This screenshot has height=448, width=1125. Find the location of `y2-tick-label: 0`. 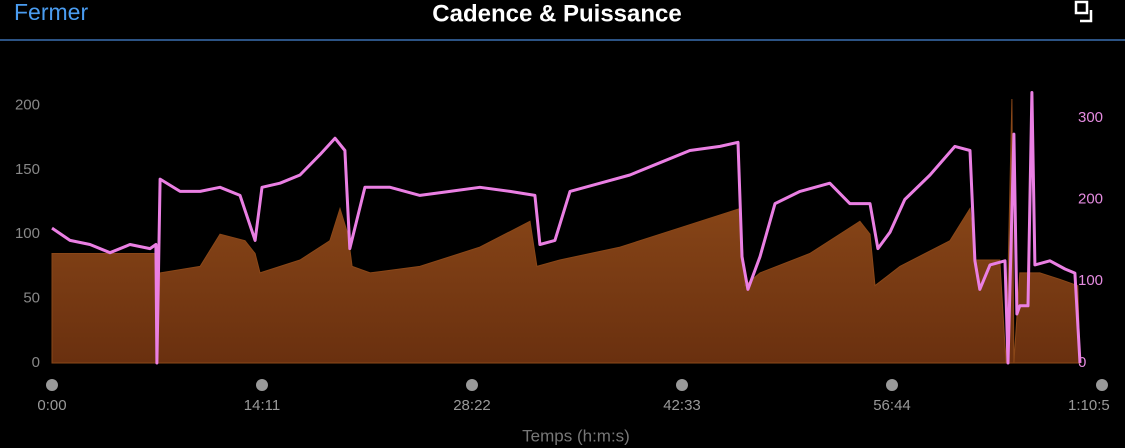

y2-tick-label: 0 is located at coordinates (1082, 362).